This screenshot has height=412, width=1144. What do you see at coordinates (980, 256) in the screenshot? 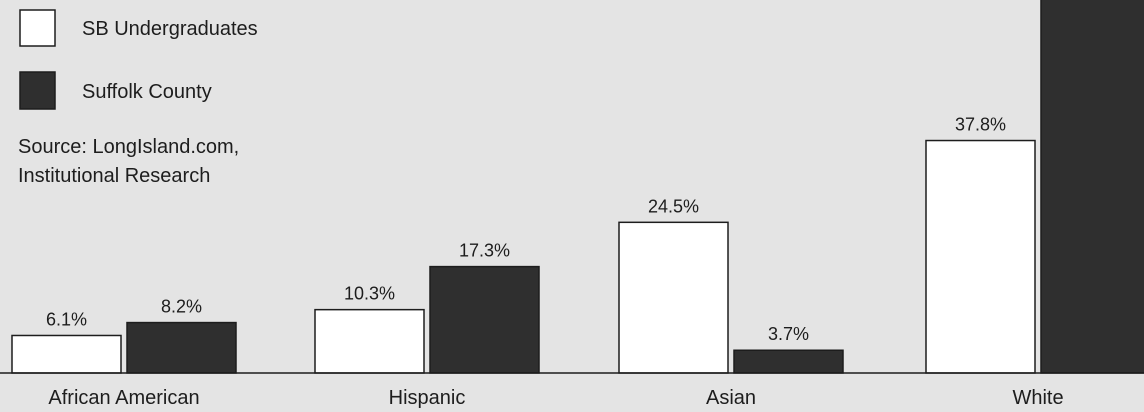
I see `bar-sb-undergraduates-white` at bounding box center [980, 256].